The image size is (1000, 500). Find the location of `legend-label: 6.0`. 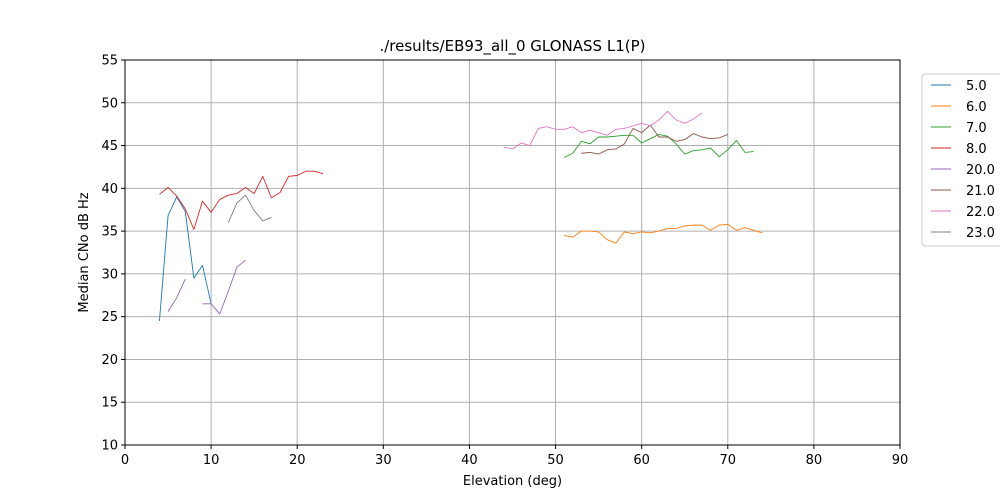

legend-label: 6.0 is located at coordinates (976, 107).